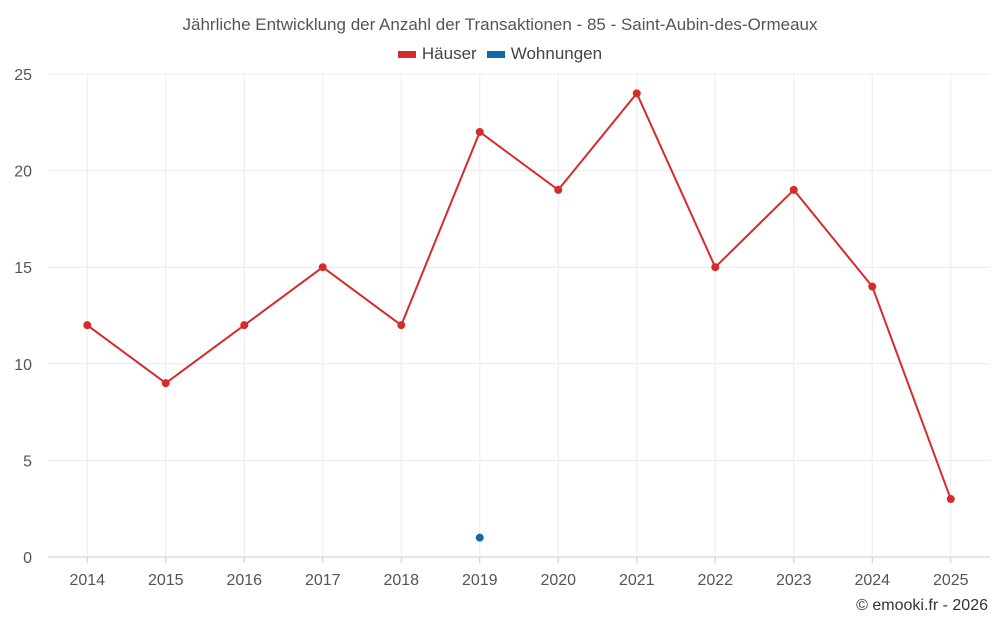  I want to click on y-tick-label: 25, so click(23, 75).